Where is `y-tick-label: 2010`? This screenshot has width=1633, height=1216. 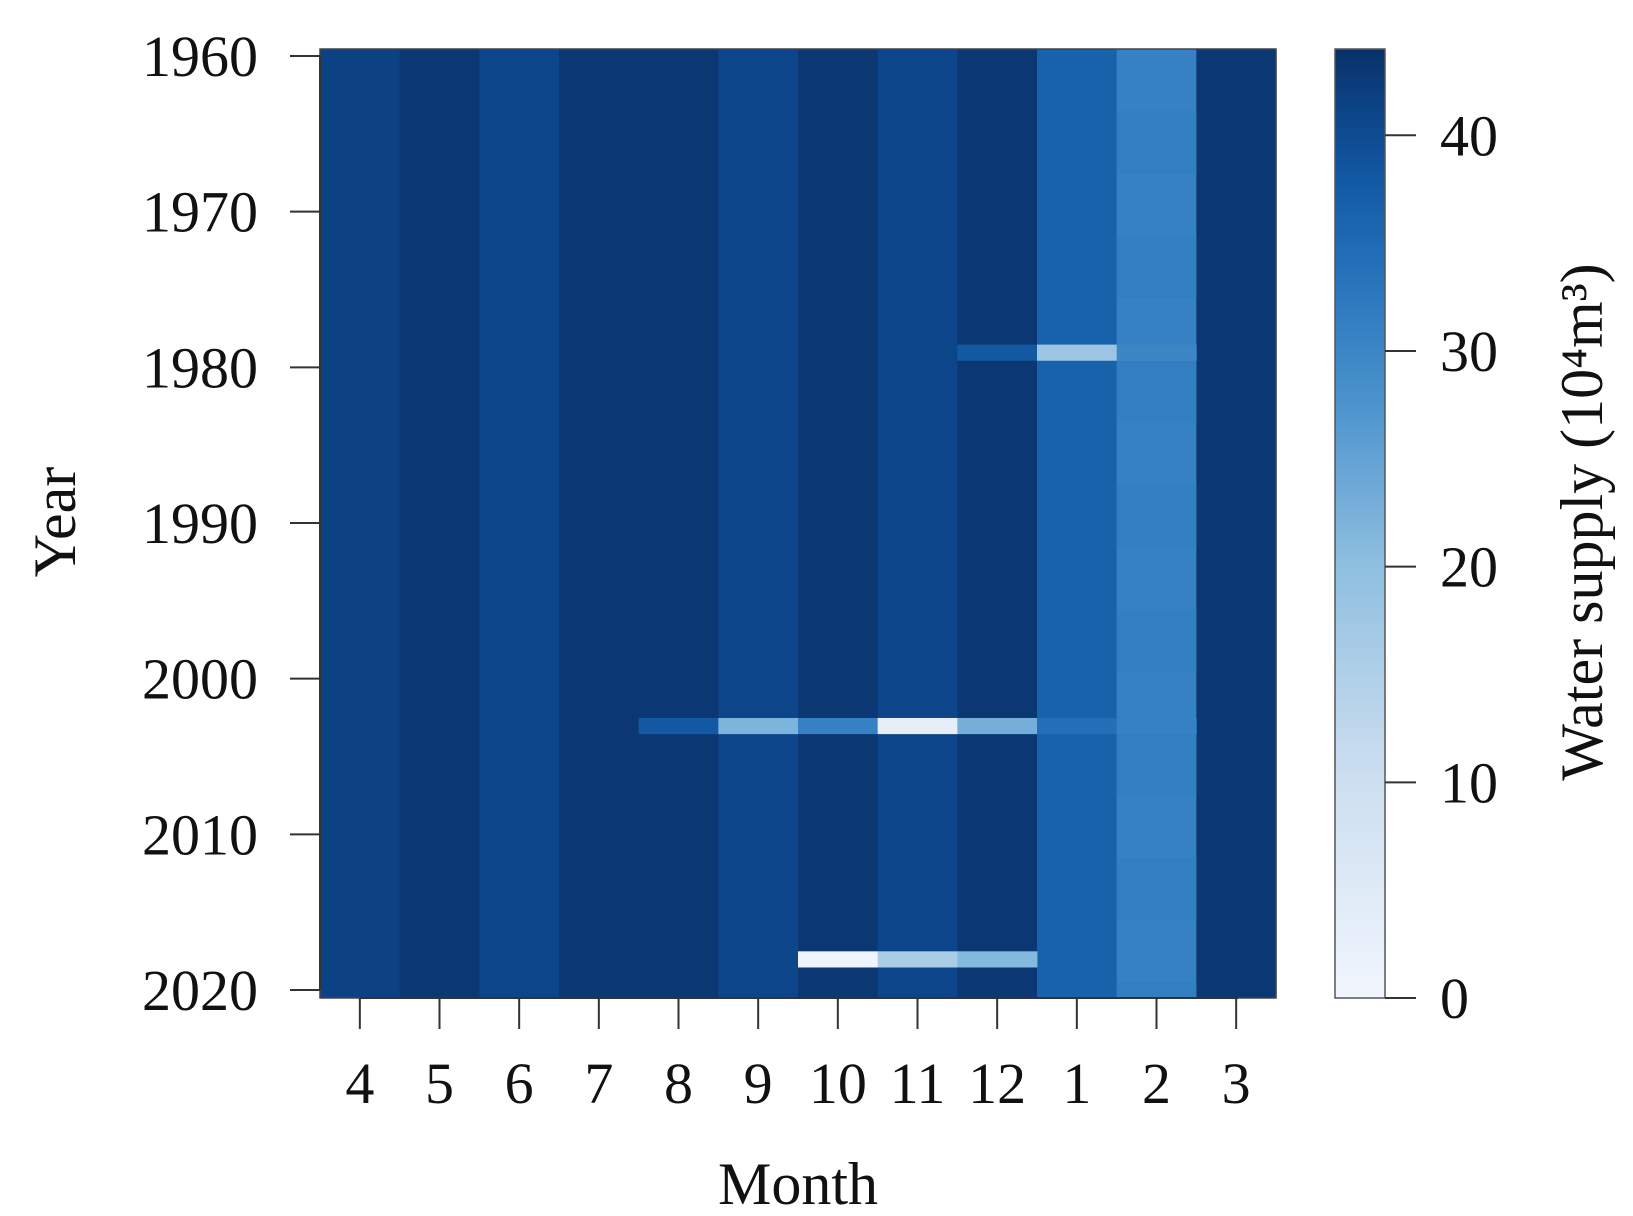
y-tick-label: 2010 is located at coordinates (200, 834).